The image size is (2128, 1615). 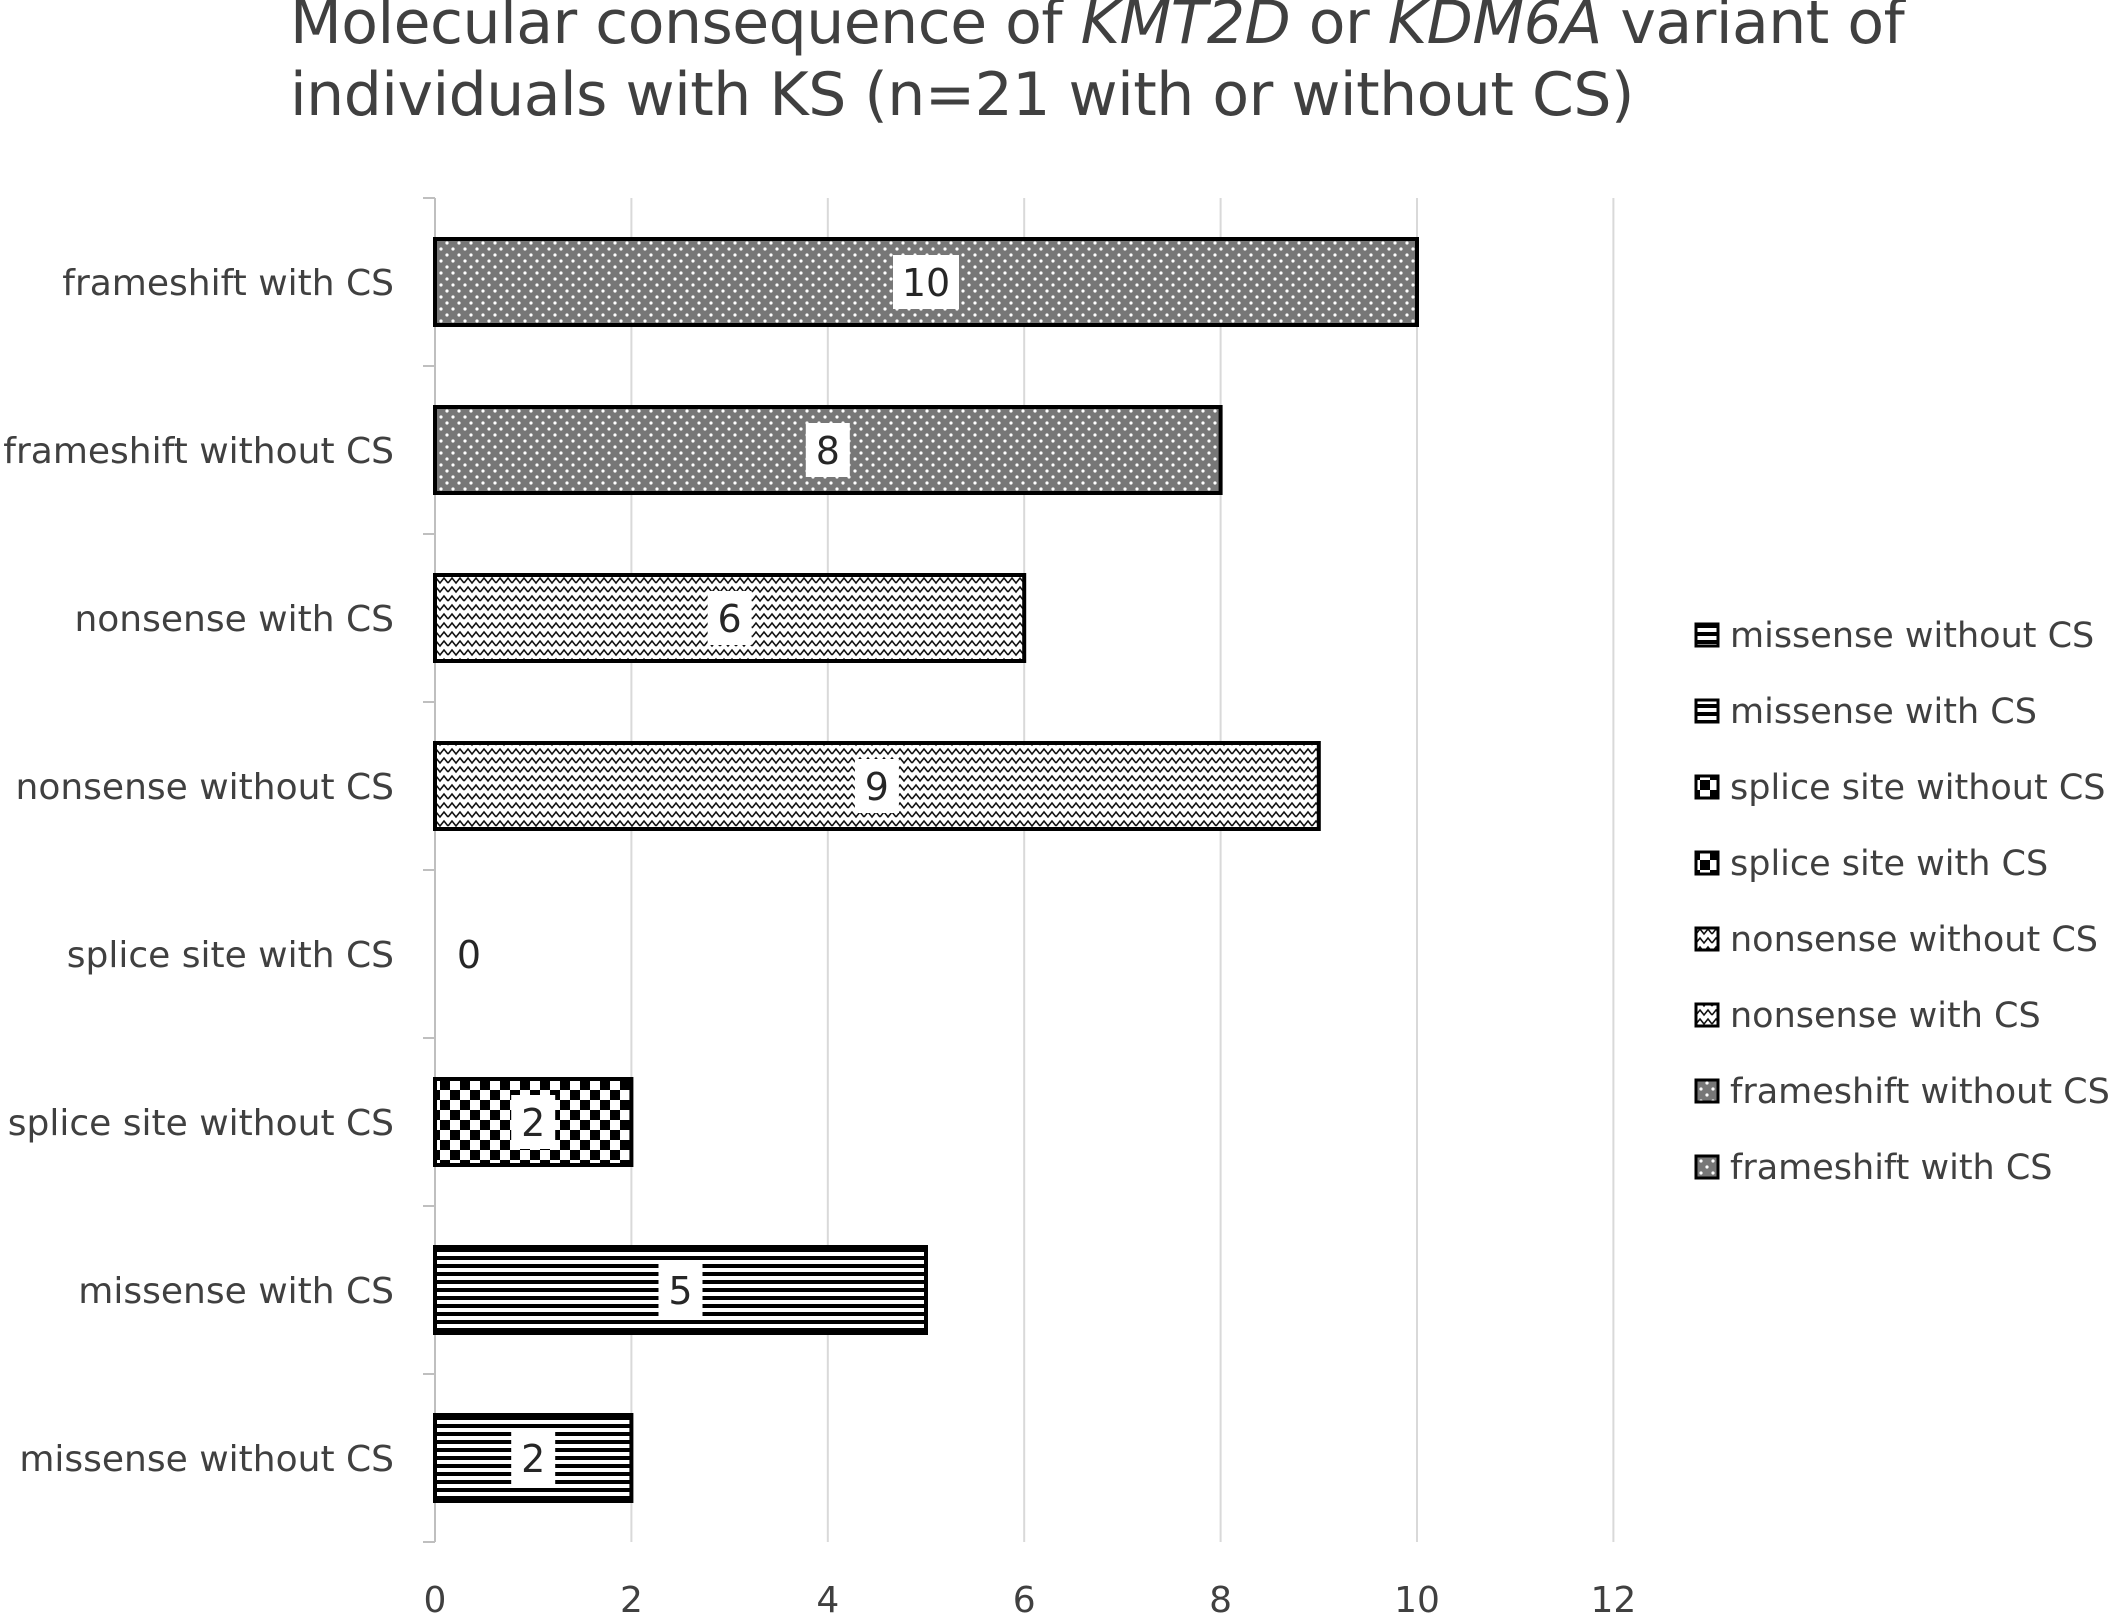 What do you see at coordinates (631, 1597) in the screenshot?
I see `x-tick-label: 2` at bounding box center [631, 1597].